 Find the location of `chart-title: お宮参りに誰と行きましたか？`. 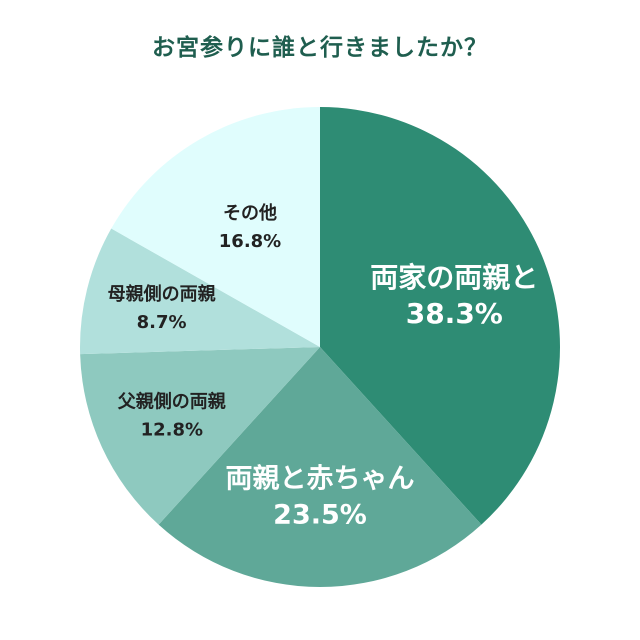

chart-title: お宮参りに誰と行きましたか？ is located at coordinates (320, 48).